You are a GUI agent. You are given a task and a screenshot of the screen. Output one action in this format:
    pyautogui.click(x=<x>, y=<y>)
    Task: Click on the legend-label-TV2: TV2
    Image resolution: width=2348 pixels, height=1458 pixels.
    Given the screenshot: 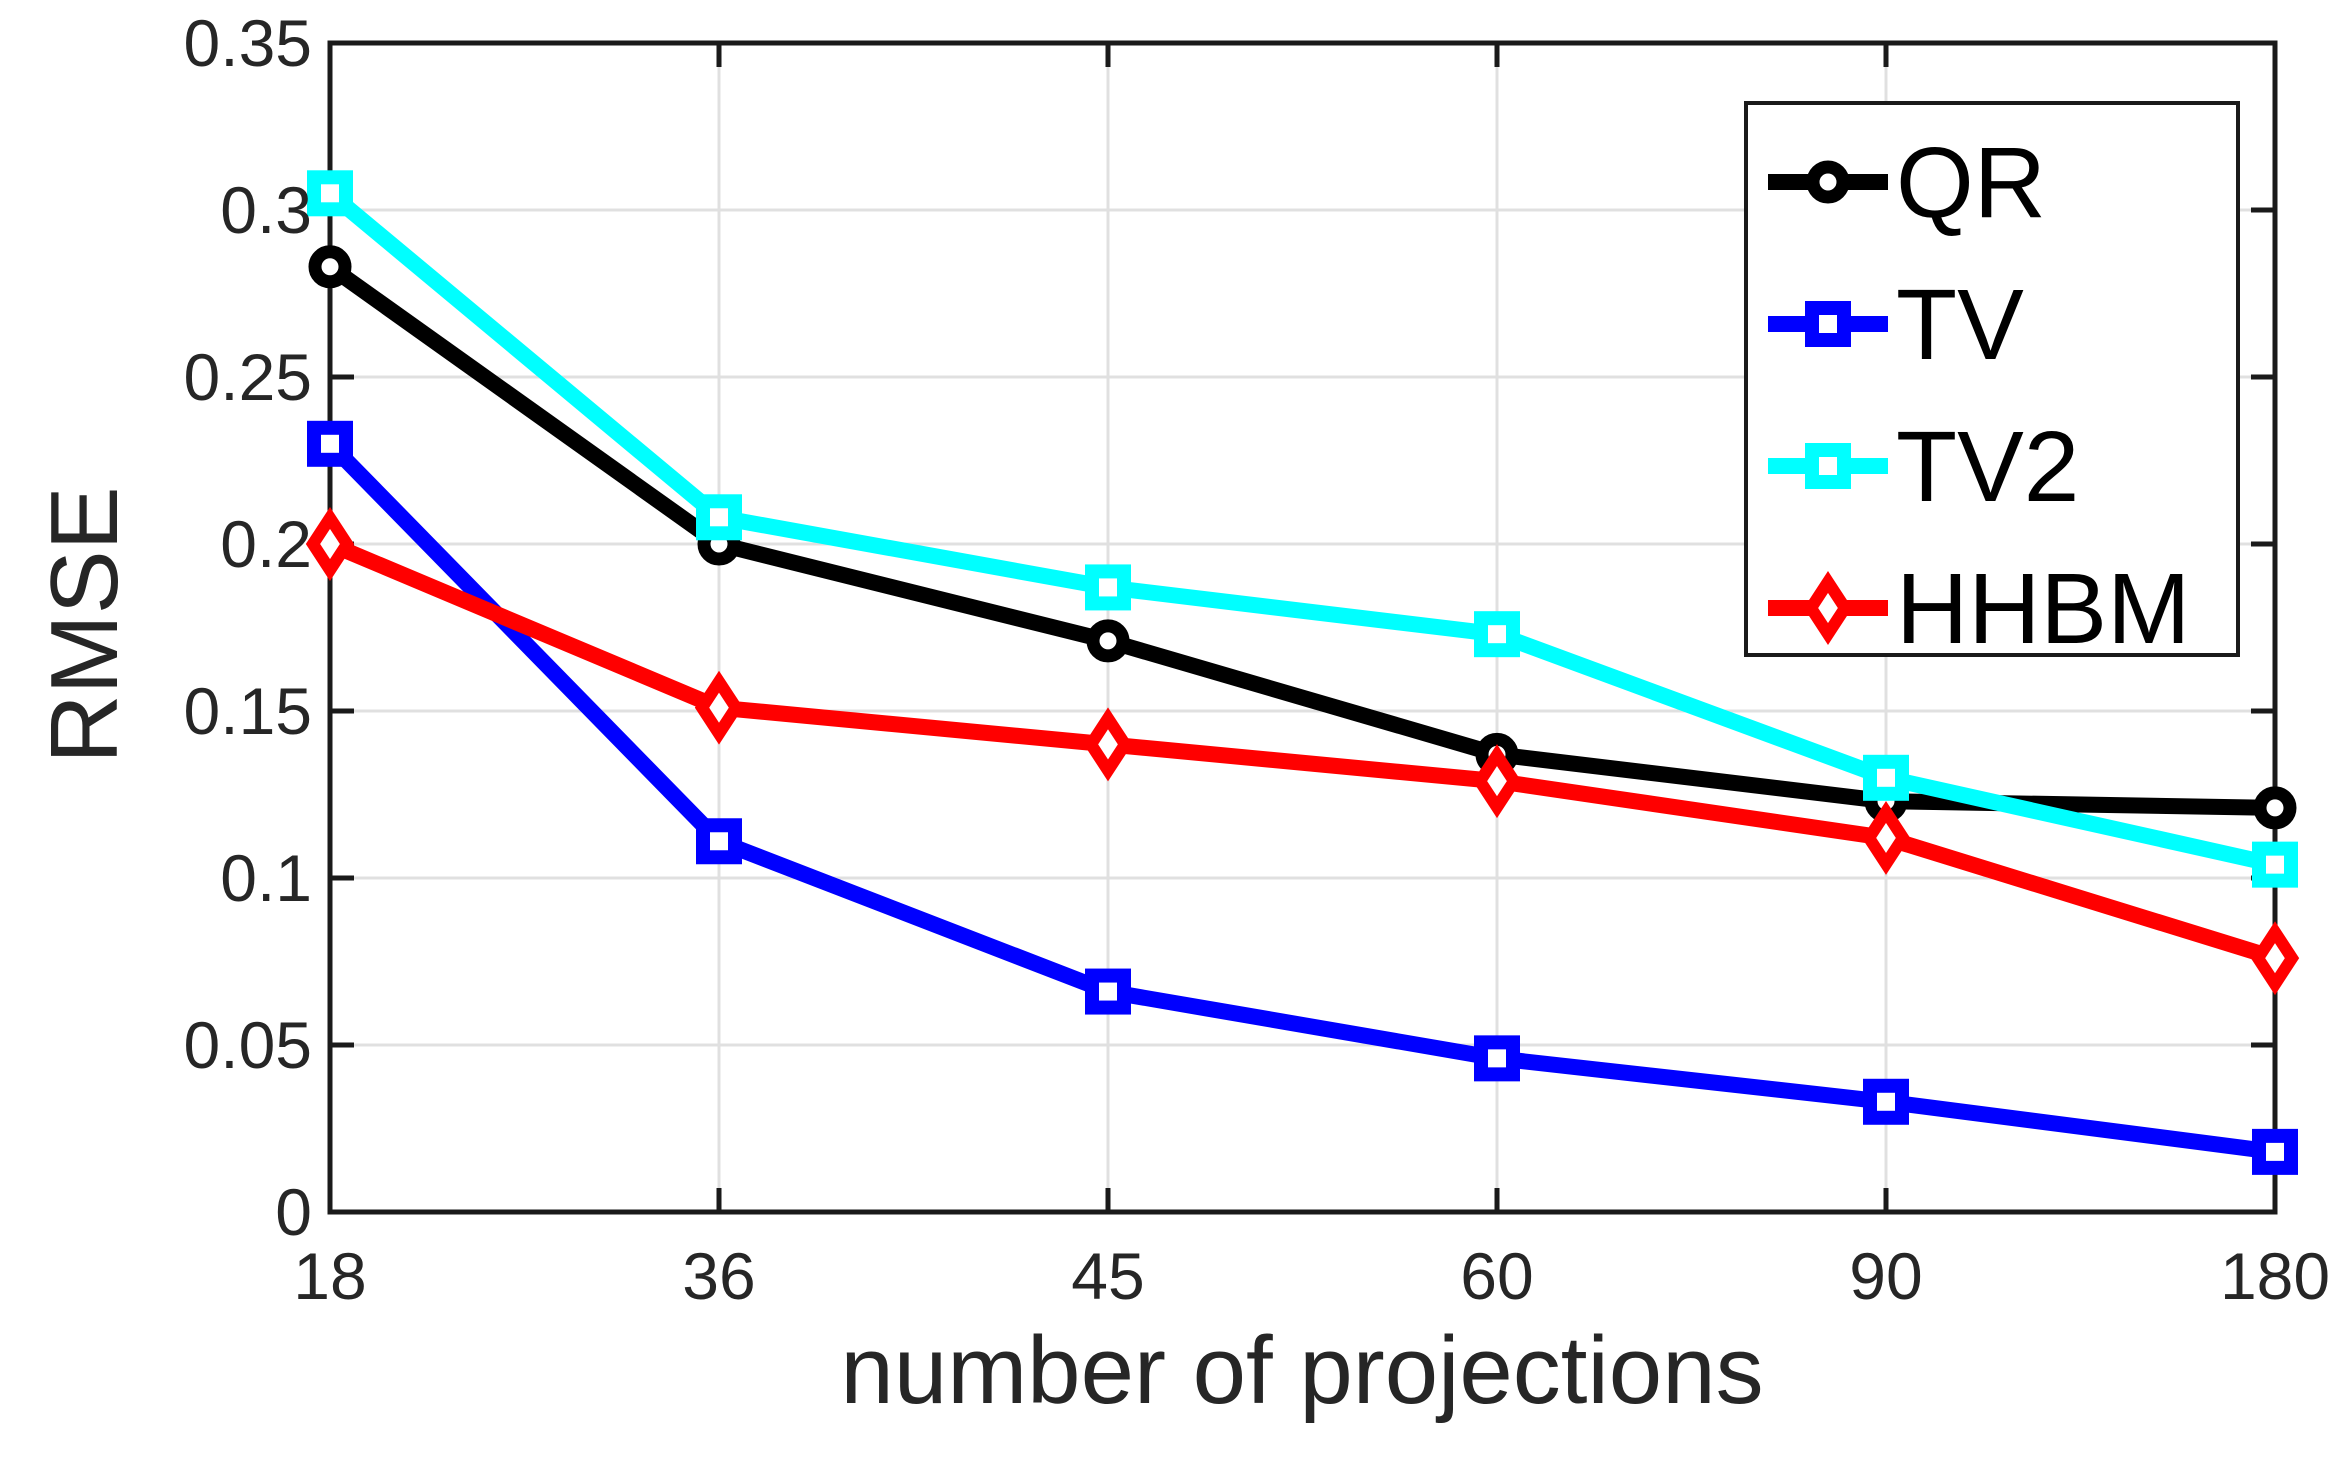 What is the action you would take?
    pyautogui.click(x=1987, y=467)
    